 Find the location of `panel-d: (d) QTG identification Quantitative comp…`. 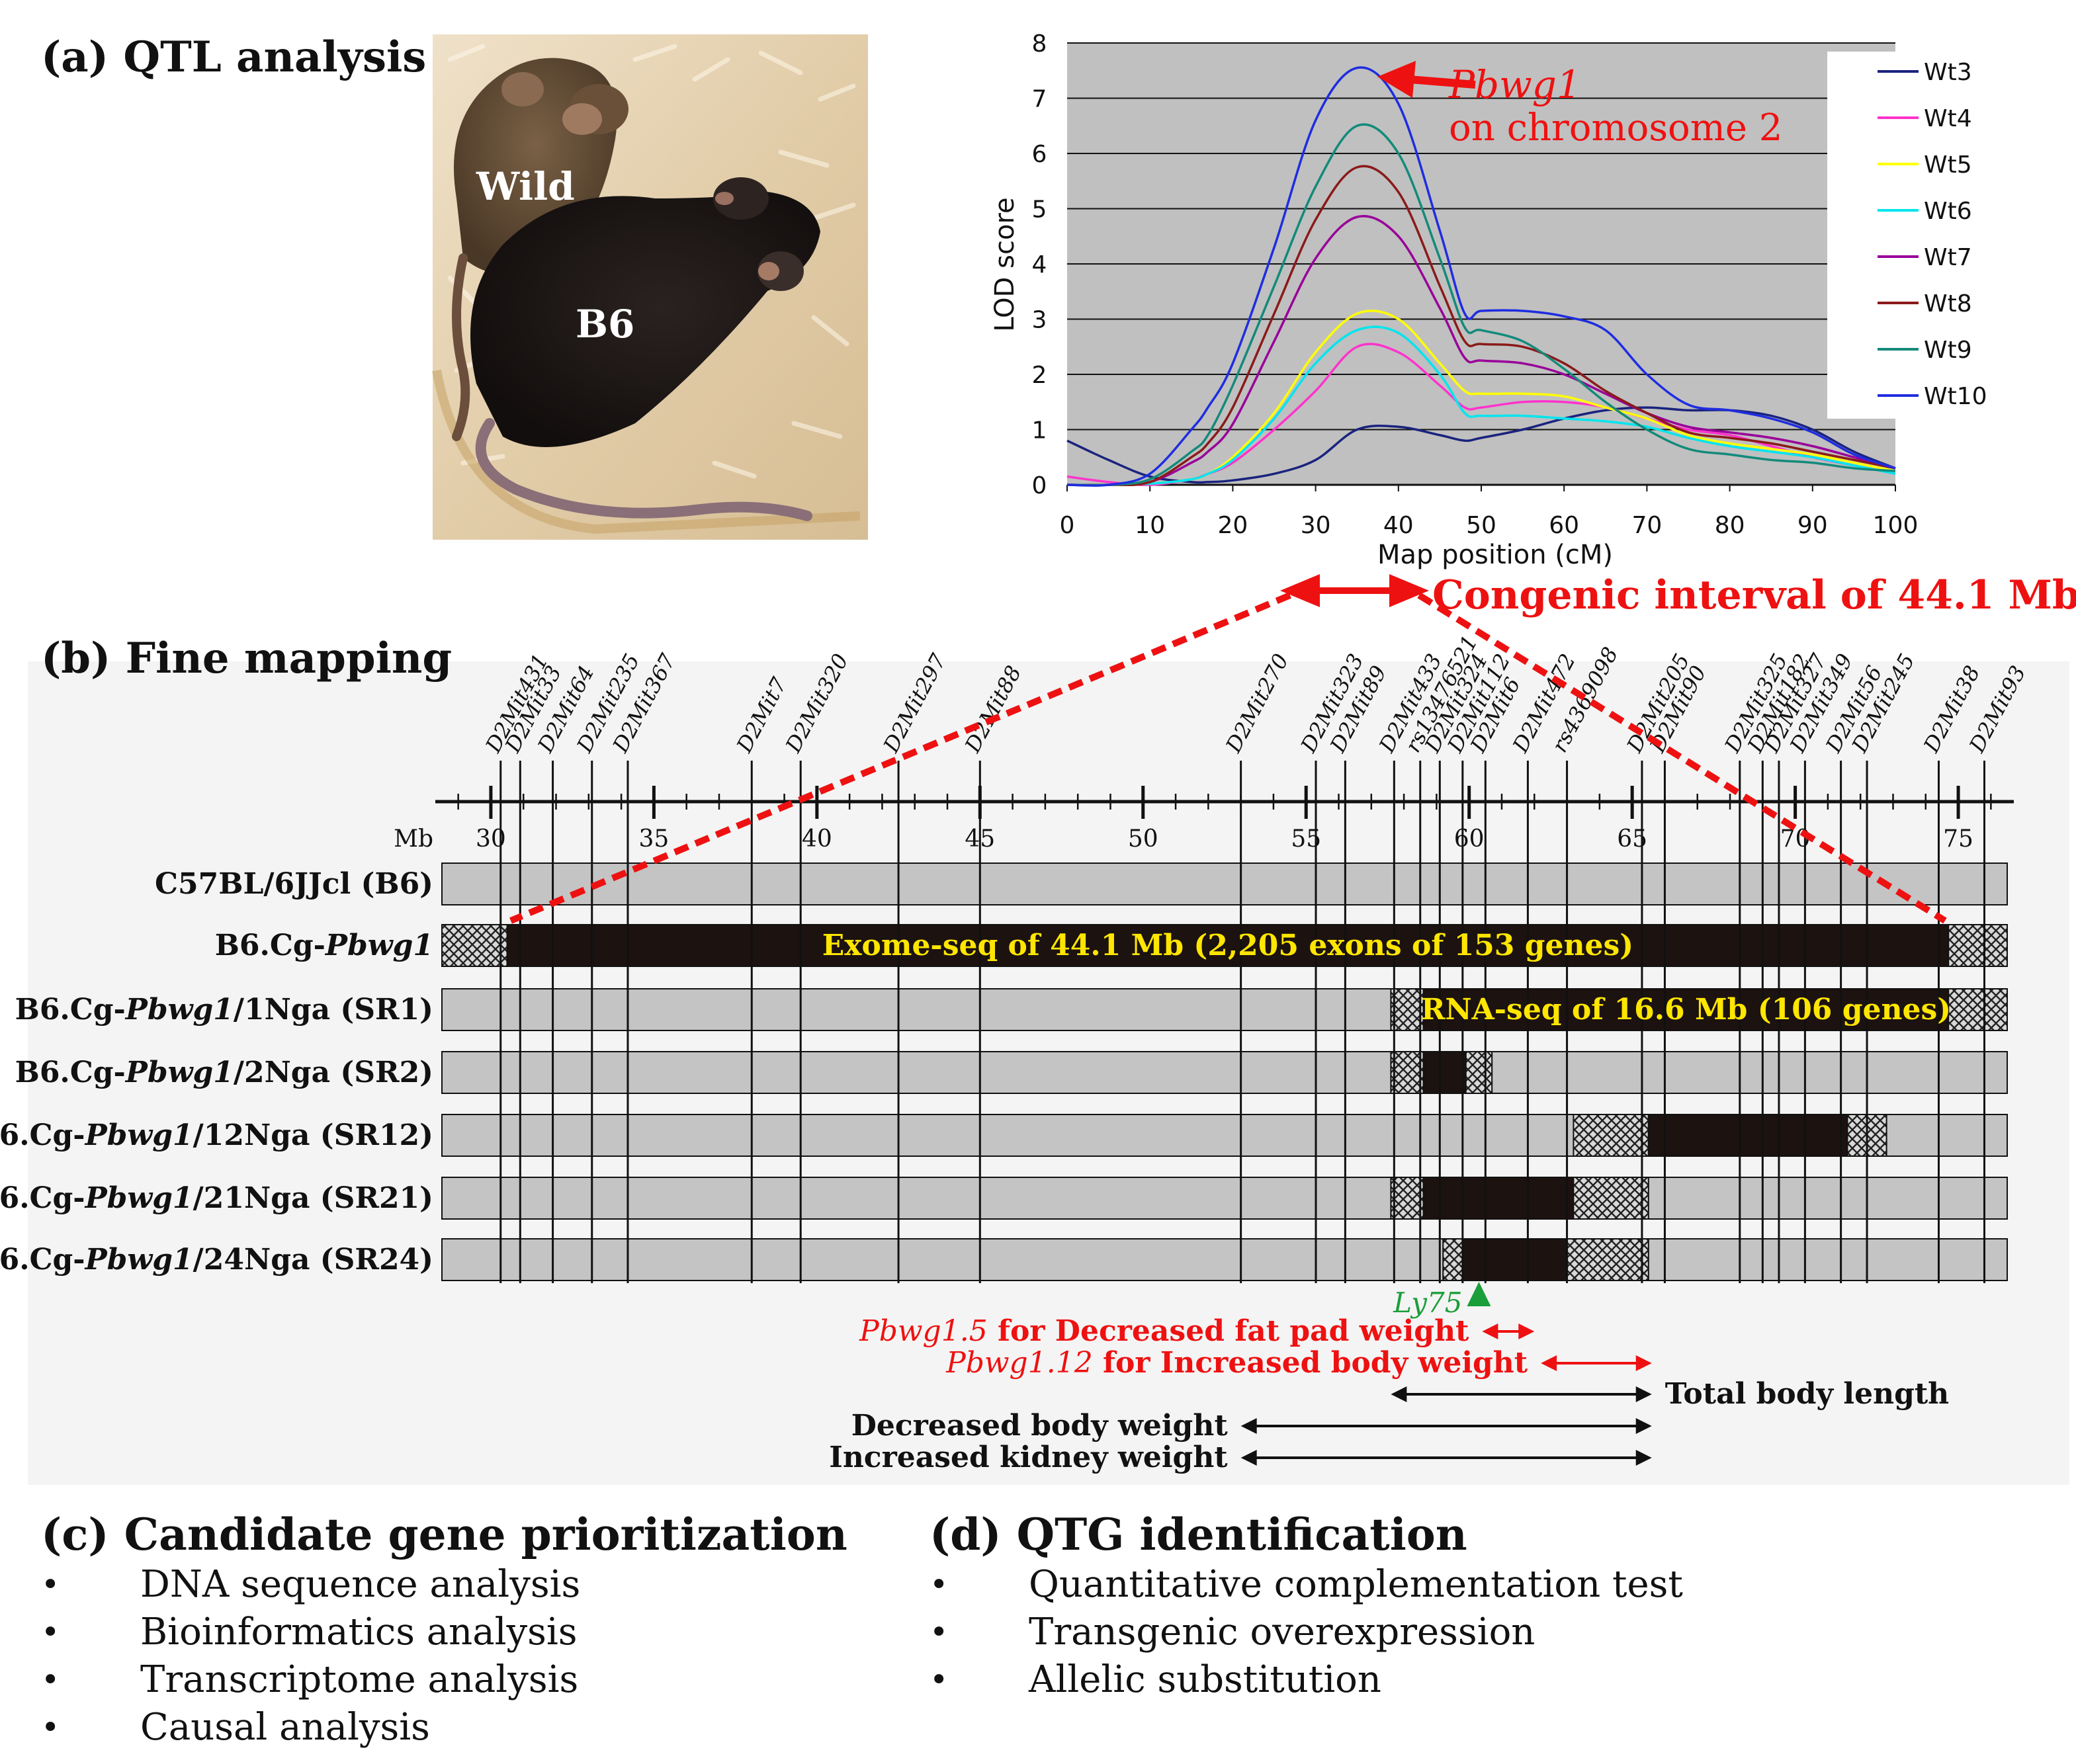

panel-d: (d) QTG identification Quantitative comp… is located at coordinates (1393, 1606).